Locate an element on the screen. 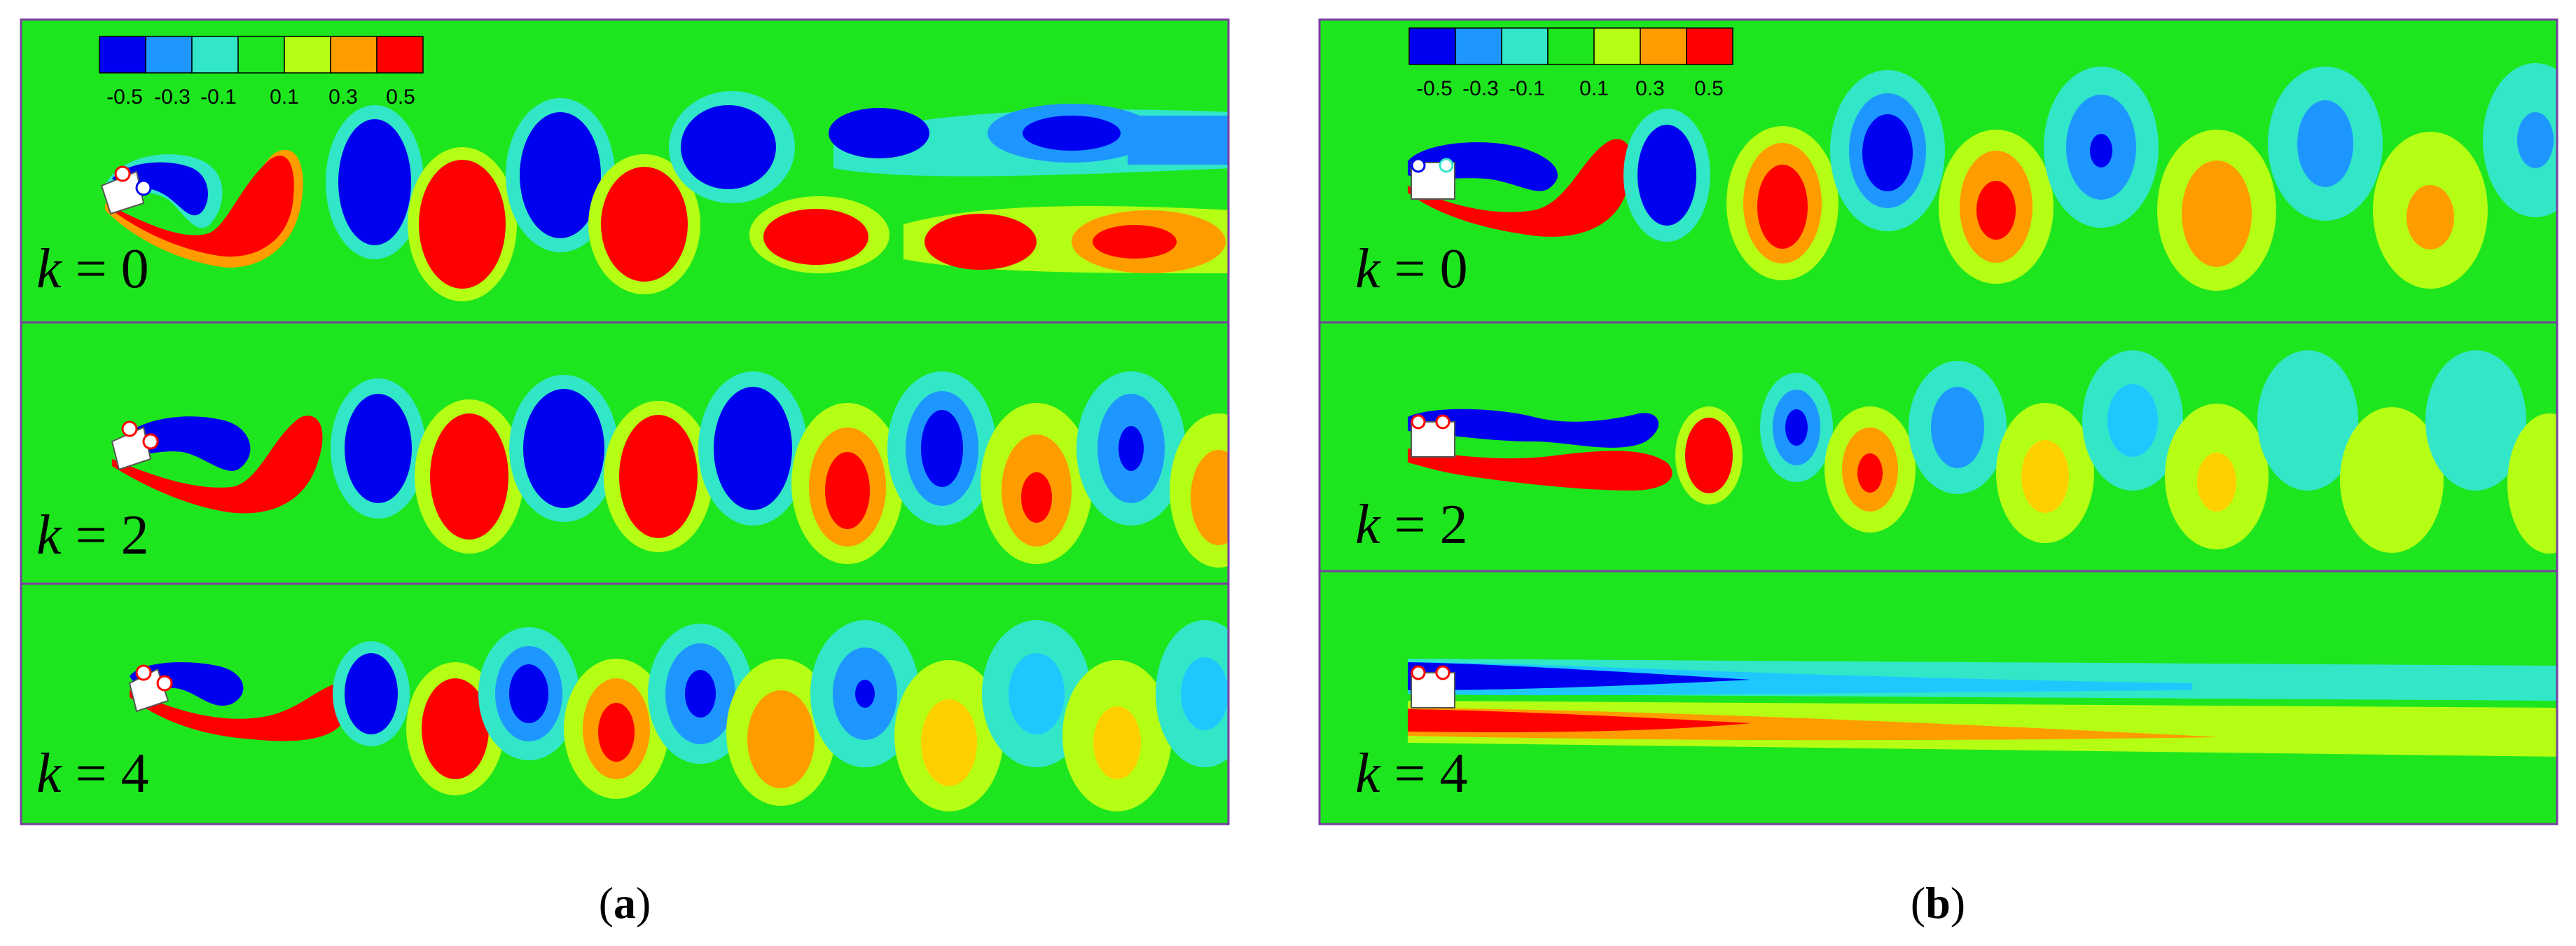 This screenshot has height=946, width=2576. caption-b: (b) is located at coordinates (1938, 903).